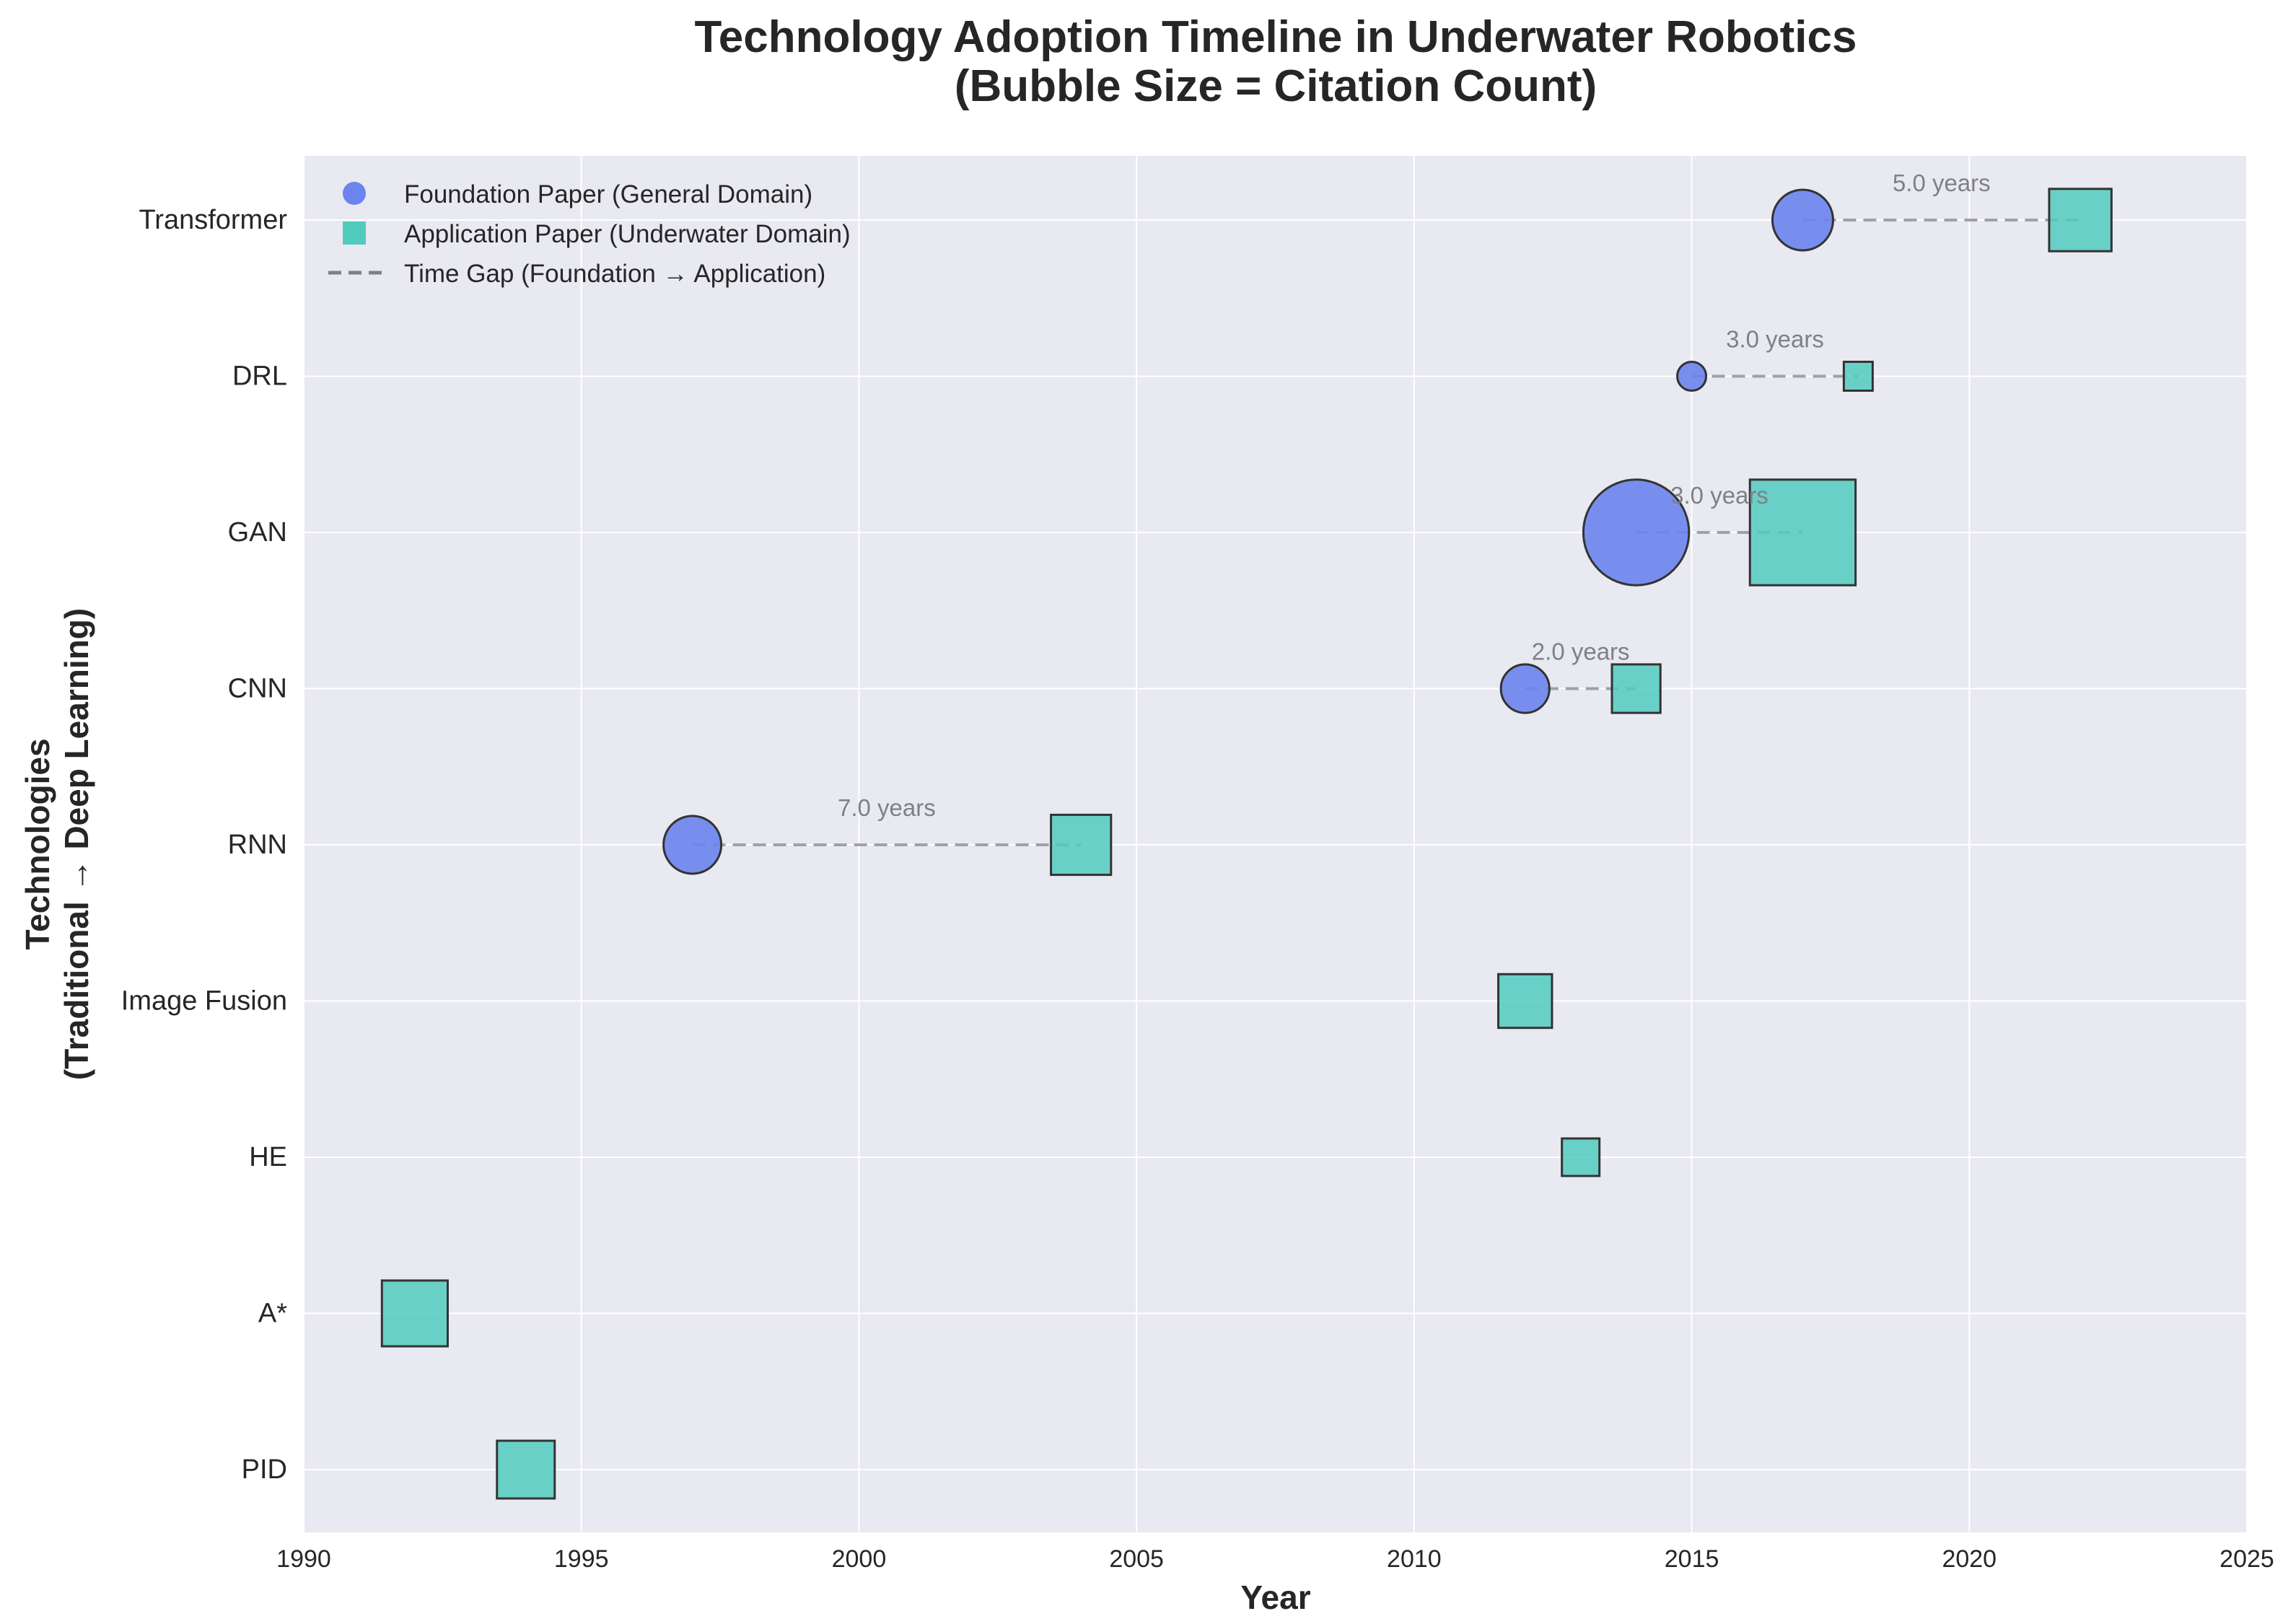 Image resolution: width=2288 pixels, height=1624 pixels. What do you see at coordinates (37, 843) in the screenshot?
I see `y-axis-label-line-1: Technologies` at bounding box center [37, 843].